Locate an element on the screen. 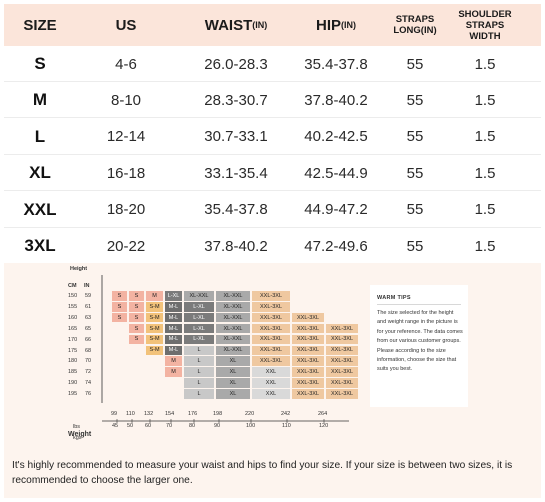 This screenshot has width=545, height=502. height-in-label: 66 is located at coordinates (88, 339).